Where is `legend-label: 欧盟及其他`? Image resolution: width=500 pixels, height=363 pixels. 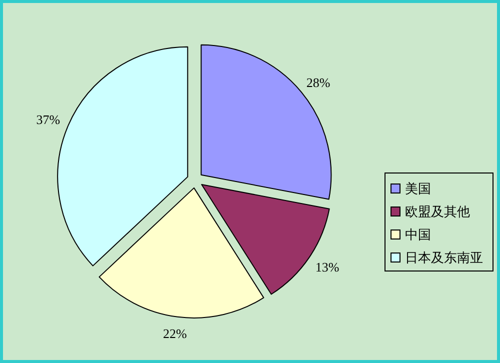 legend-label: 欧盟及其他 is located at coordinates (437, 212).